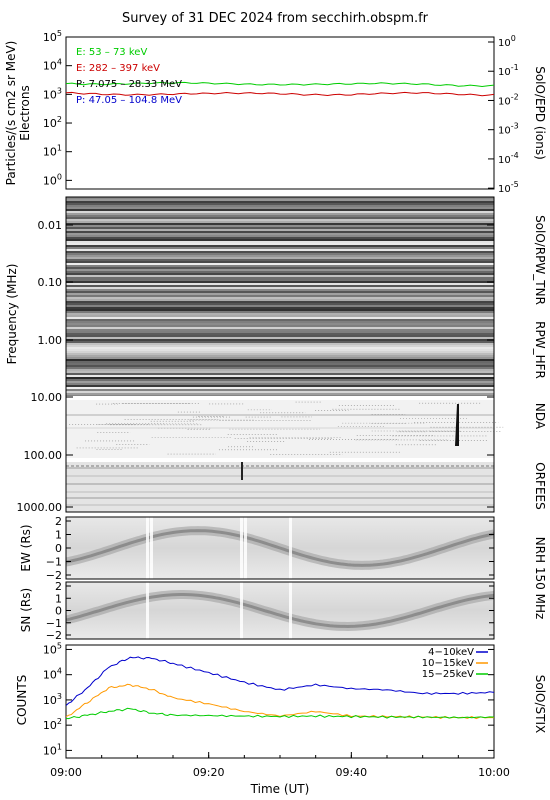  I want to click on nda-burst, so click(457, 425).